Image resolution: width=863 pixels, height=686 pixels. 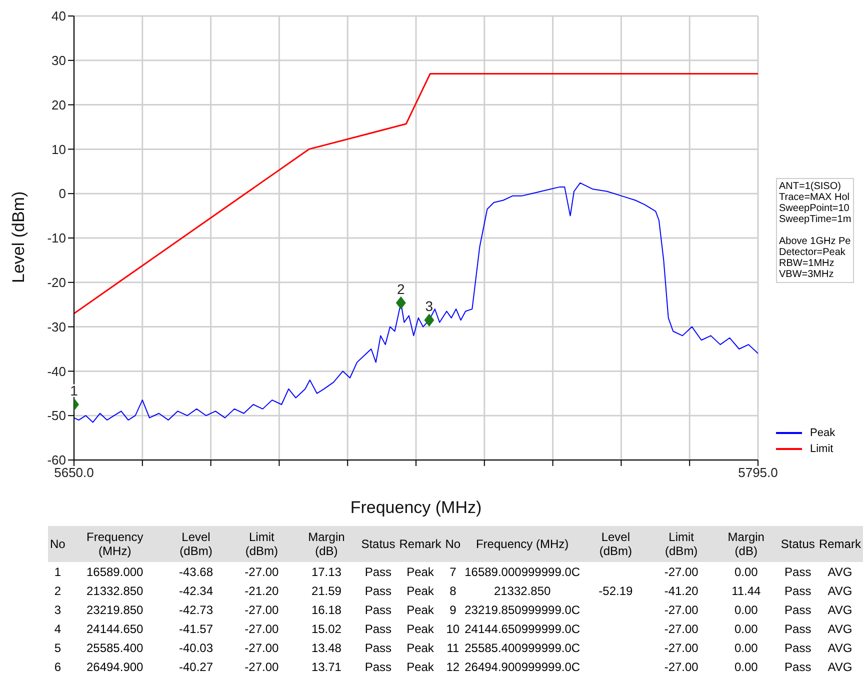 I want to click on legend-label: Limit, so click(x=822, y=449).